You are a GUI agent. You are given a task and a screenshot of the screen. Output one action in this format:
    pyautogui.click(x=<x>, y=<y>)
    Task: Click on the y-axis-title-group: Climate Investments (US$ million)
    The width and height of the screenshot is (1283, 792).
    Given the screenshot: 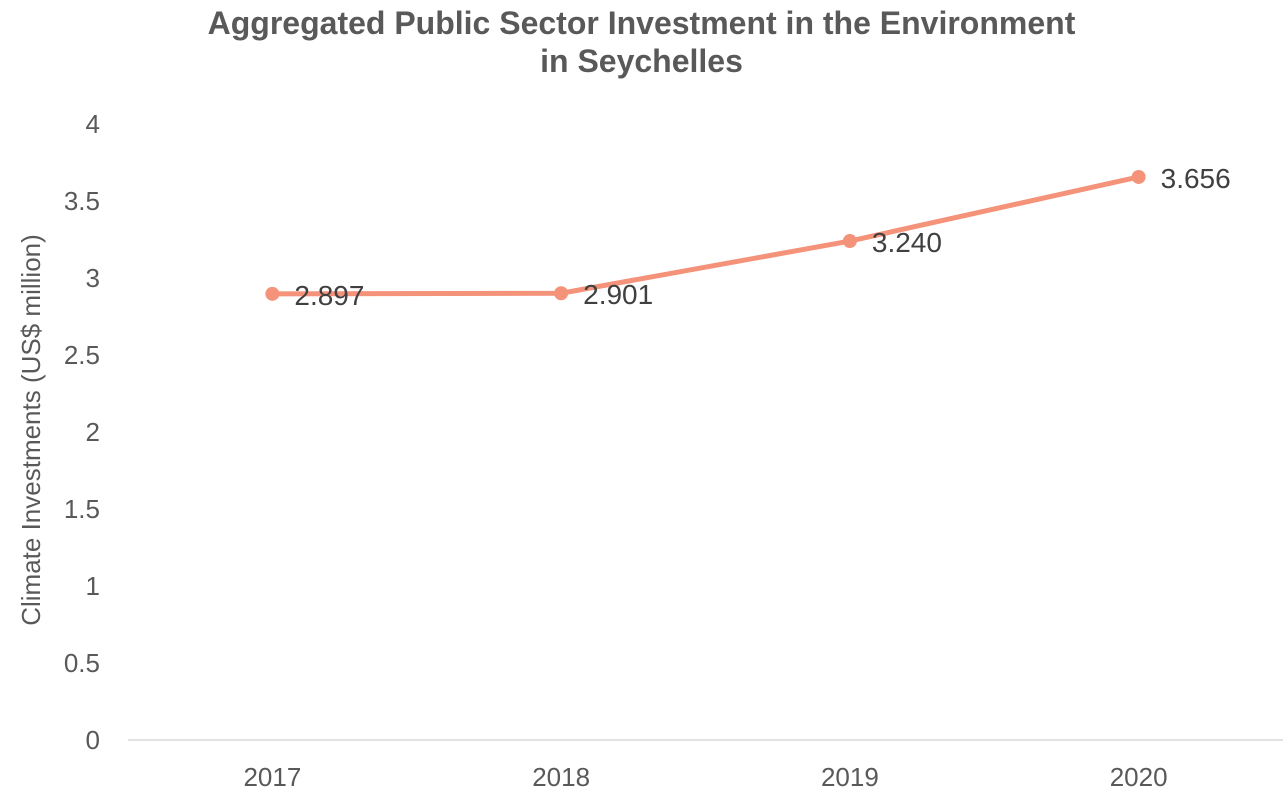 What is the action you would take?
    pyautogui.click(x=31, y=430)
    